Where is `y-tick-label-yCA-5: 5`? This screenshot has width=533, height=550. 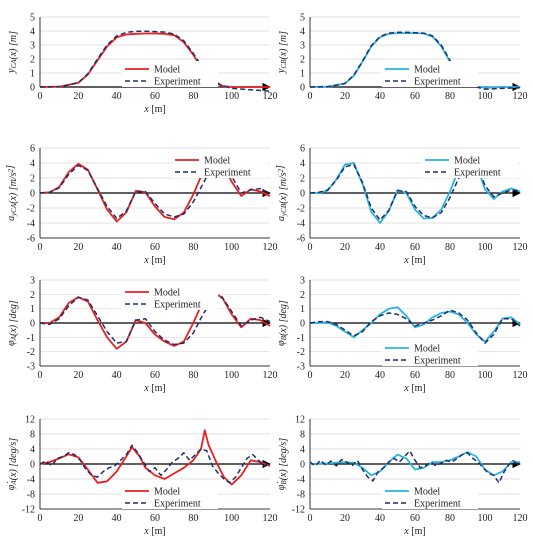
y-tick-label-yCA-5: 5 is located at coordinates (32, 18).